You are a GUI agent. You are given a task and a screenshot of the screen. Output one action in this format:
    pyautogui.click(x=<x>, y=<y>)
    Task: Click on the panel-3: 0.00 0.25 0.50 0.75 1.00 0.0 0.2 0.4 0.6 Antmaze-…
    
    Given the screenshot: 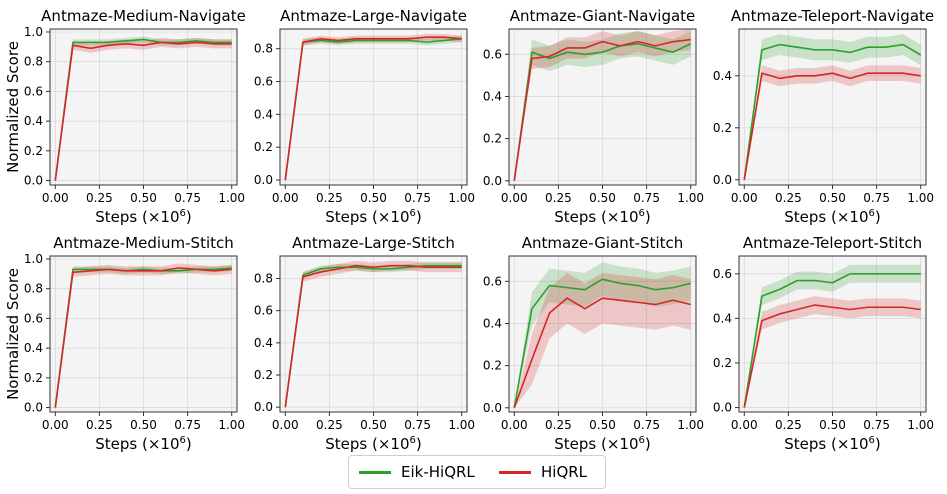 What is the action you would take?
    pyautogui.click(x=593, y=116)
    